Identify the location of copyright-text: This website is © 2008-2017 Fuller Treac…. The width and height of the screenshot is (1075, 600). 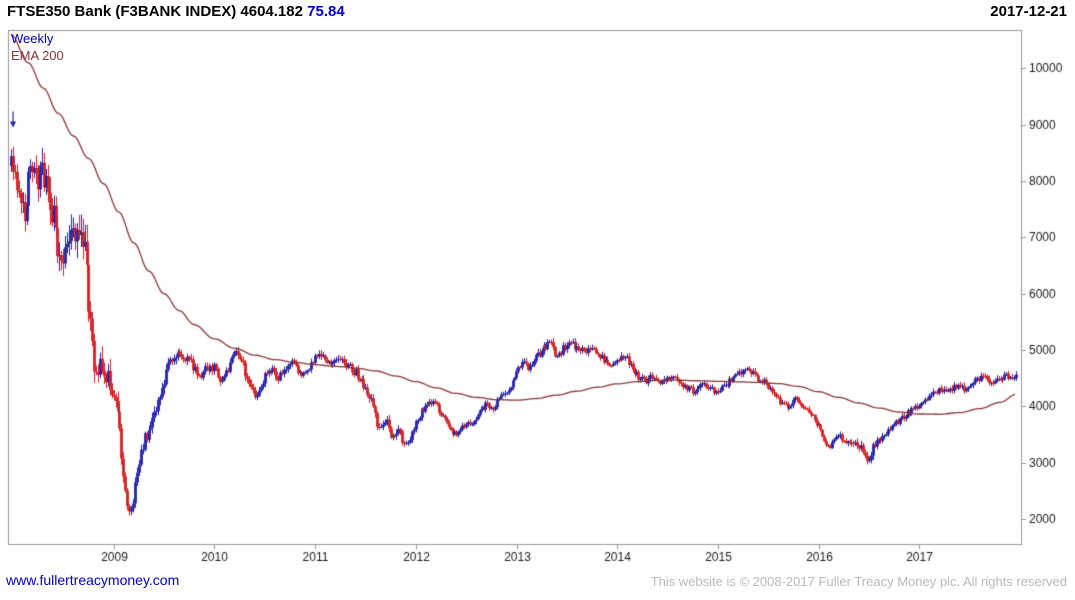
(858, 581).